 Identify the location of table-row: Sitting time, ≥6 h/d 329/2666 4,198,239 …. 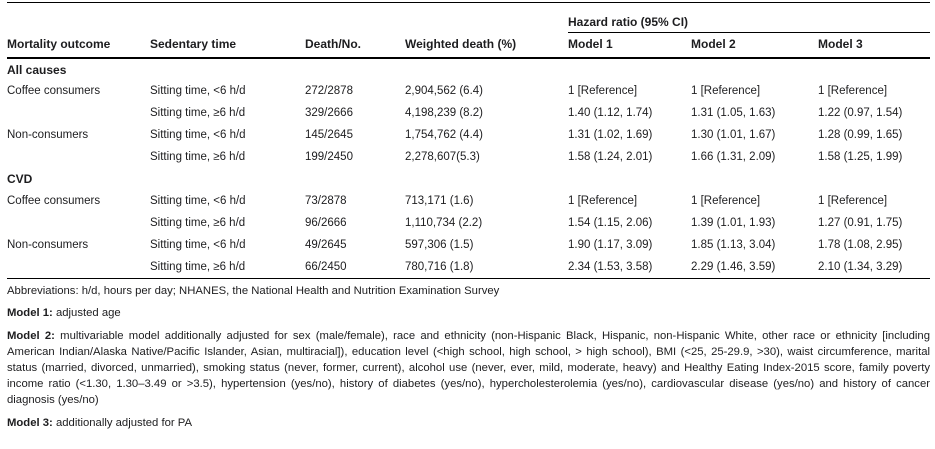
(468, 113).